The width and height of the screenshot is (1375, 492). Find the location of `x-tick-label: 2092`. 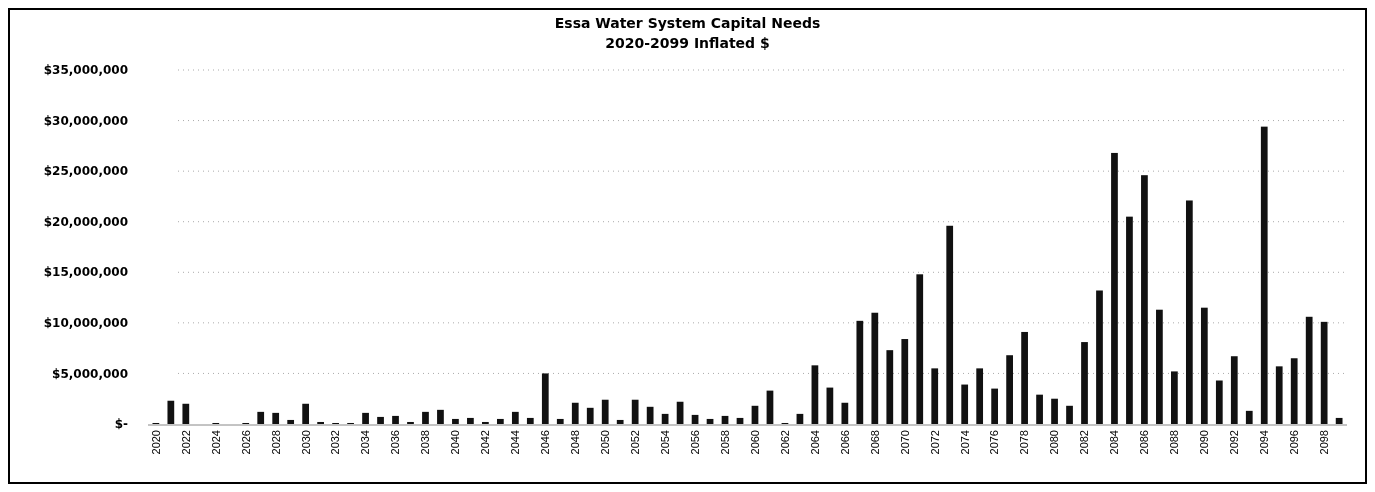

x-tick-label: 2092 is located at coordinates (1234, 442).